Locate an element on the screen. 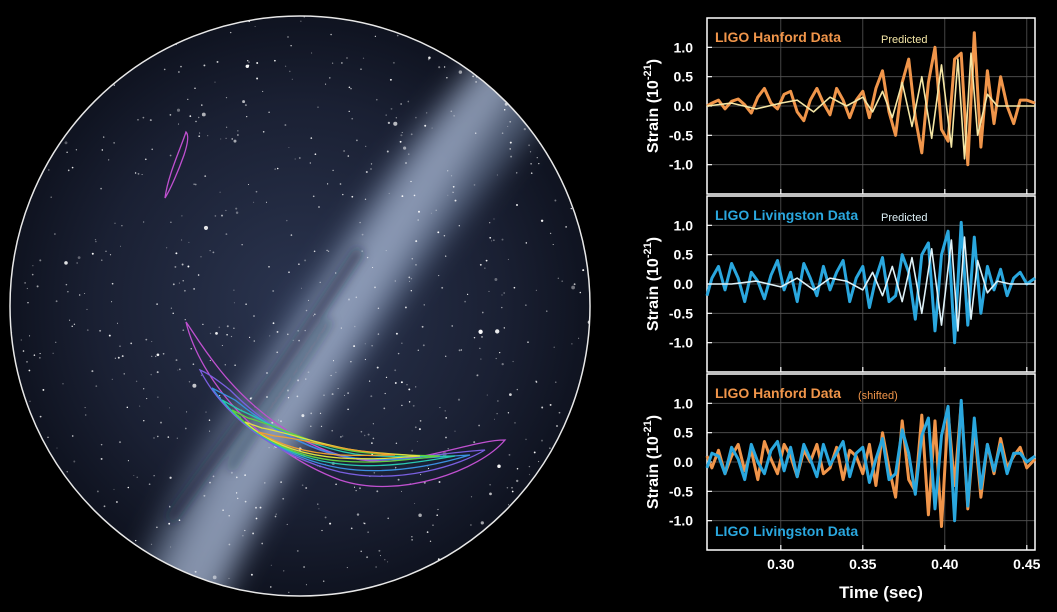 This screenshot has height=612, width=1057. contour-north is located at coordinates (176, 164).